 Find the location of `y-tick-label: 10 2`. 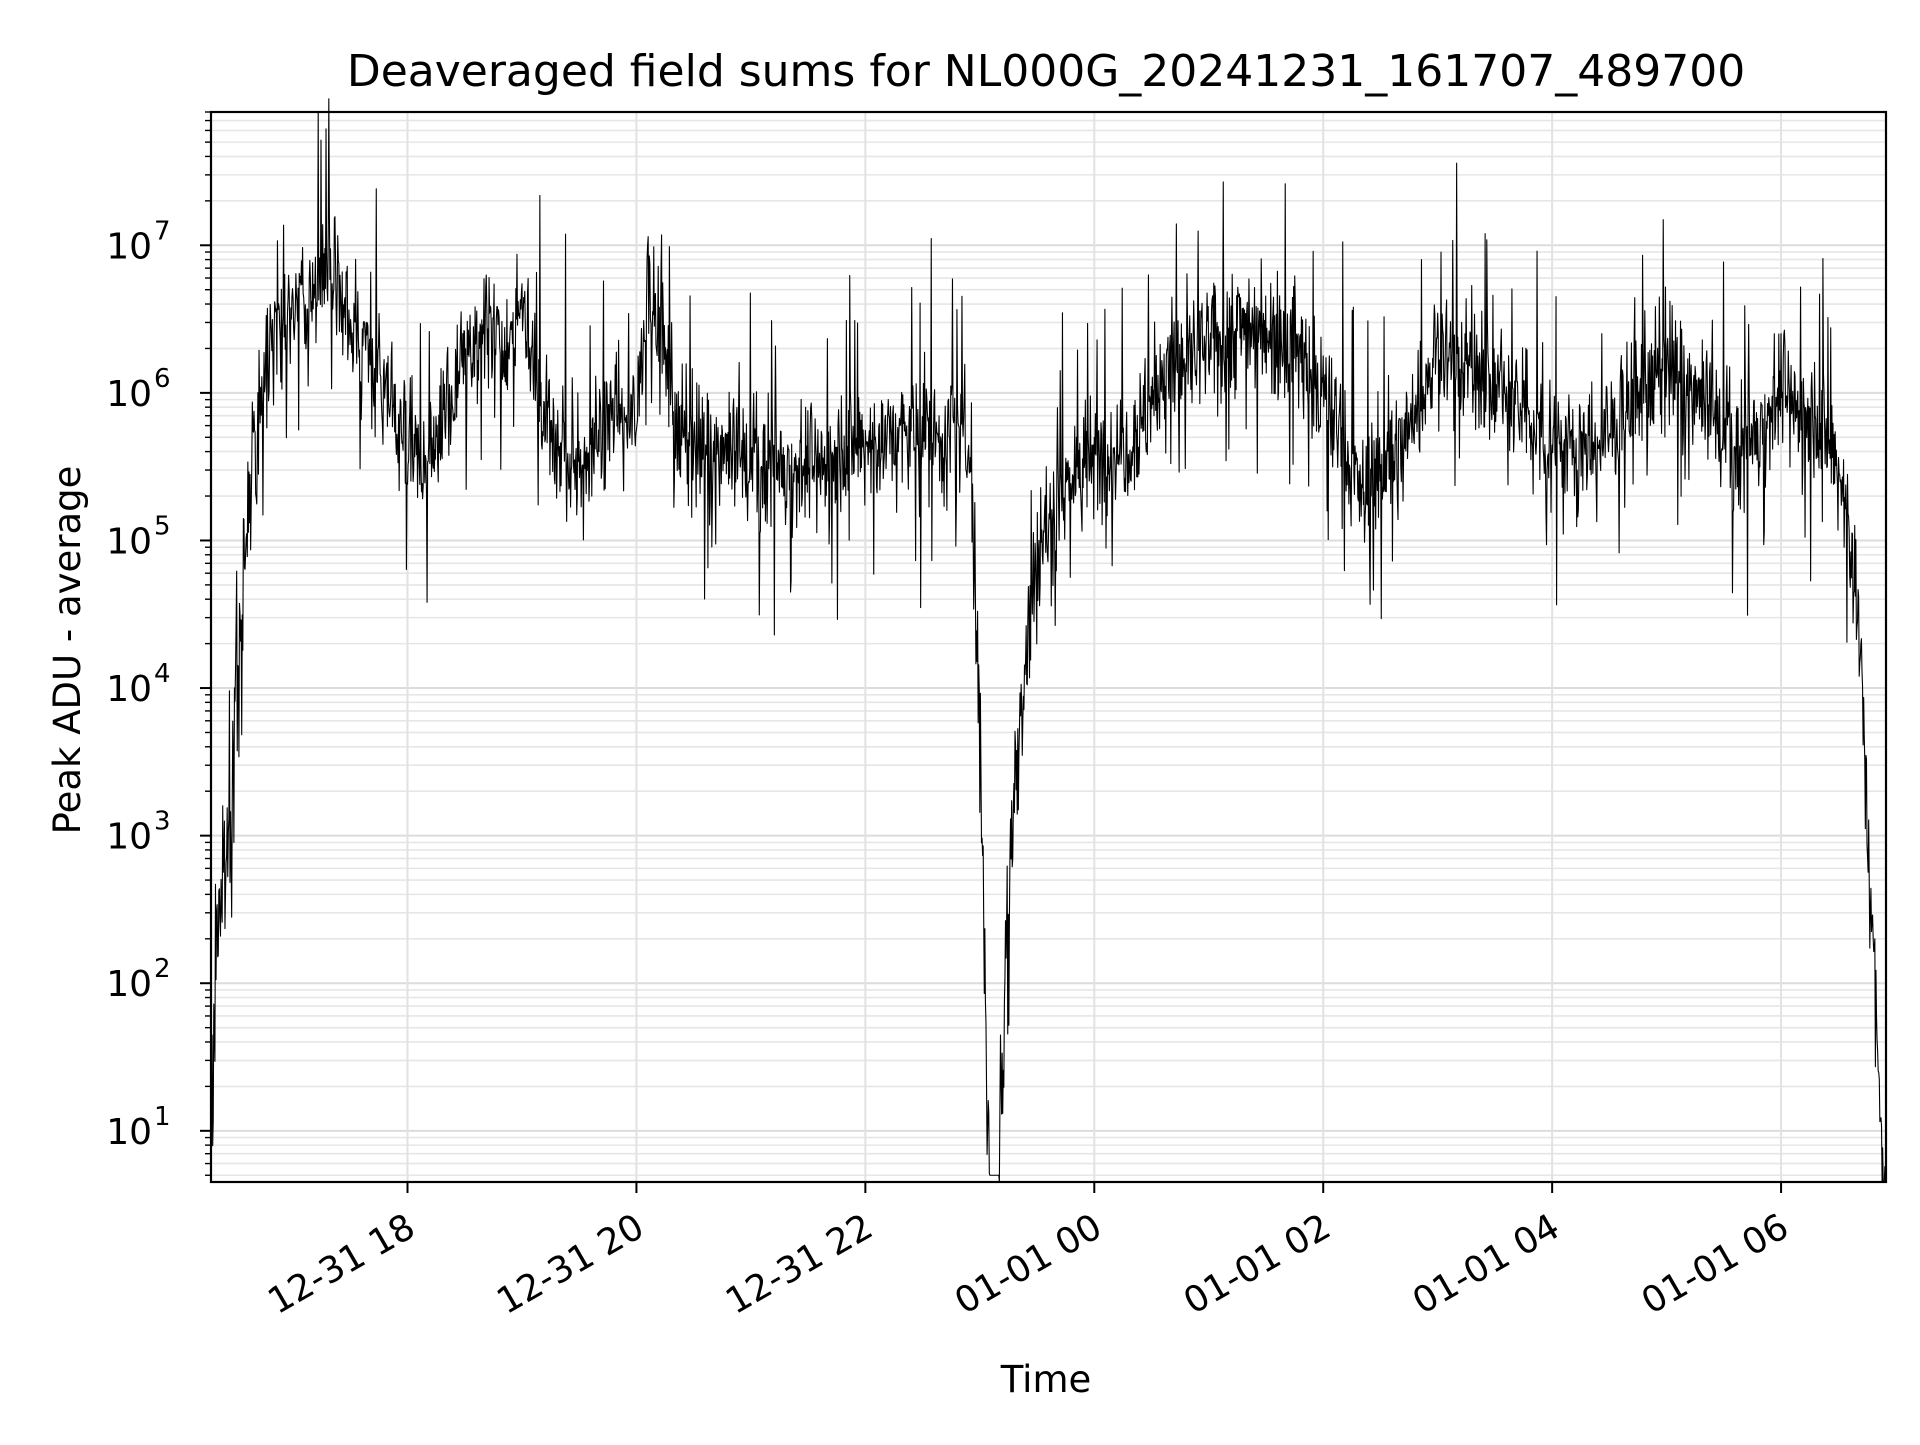

y-tick-label: 10 2 is located at coordinates (138, 979).